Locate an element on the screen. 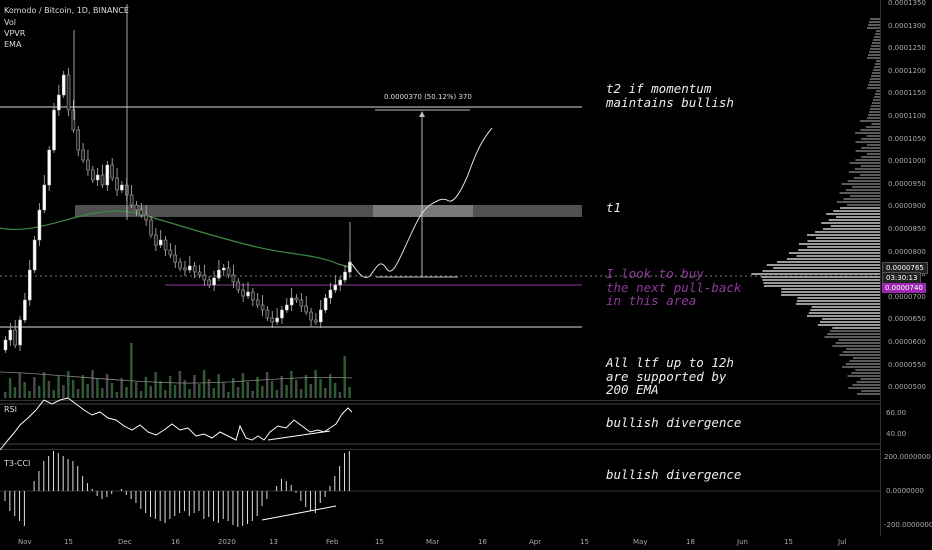 The width and height of the screenshot is (932, 550). price-axis-label: 0.0000500 is located at coordinates (907, 387).